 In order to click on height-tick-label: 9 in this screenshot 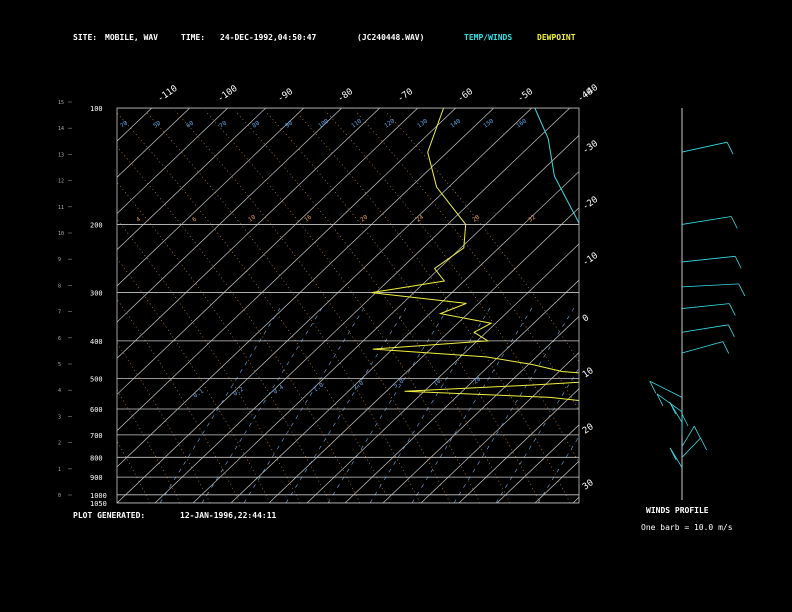, I will do `click(59, 260)`.